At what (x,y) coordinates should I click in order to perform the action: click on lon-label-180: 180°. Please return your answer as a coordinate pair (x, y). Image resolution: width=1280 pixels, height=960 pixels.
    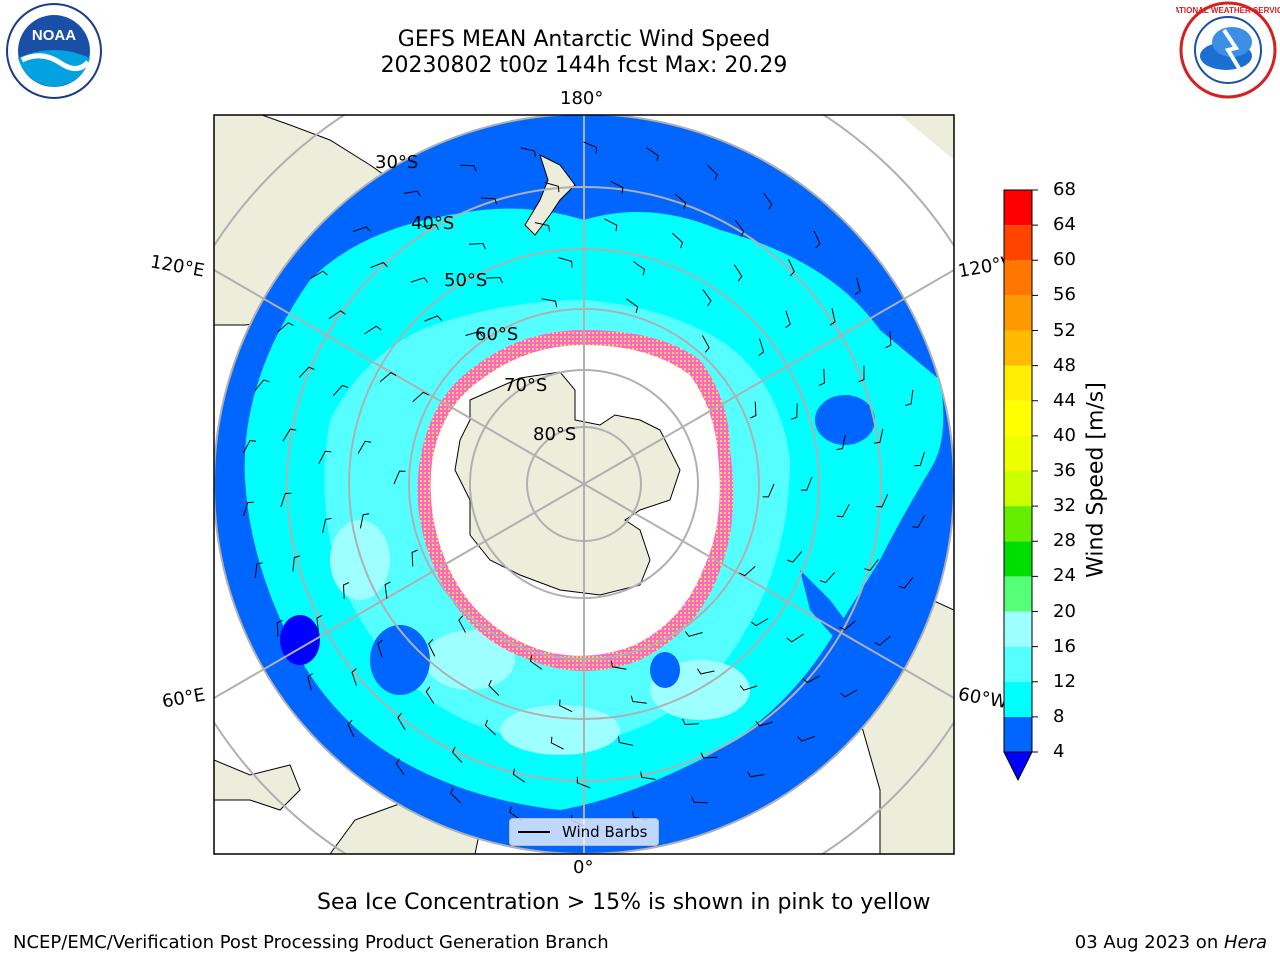
    Looking at the image, I should click on (582, 98).